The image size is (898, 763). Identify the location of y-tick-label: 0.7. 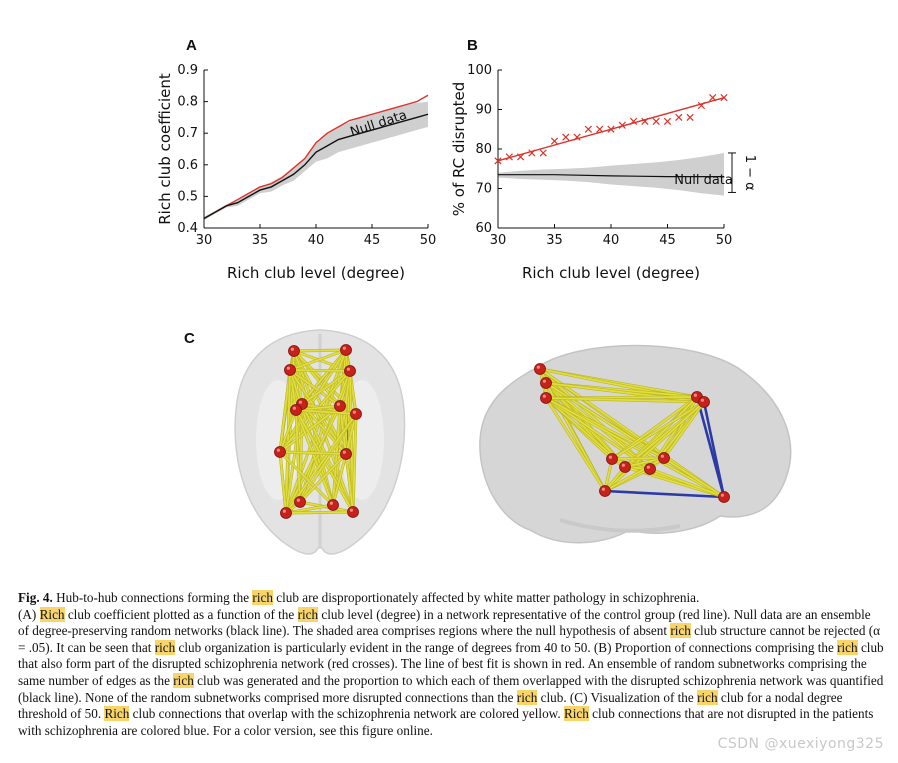
(187, 133).